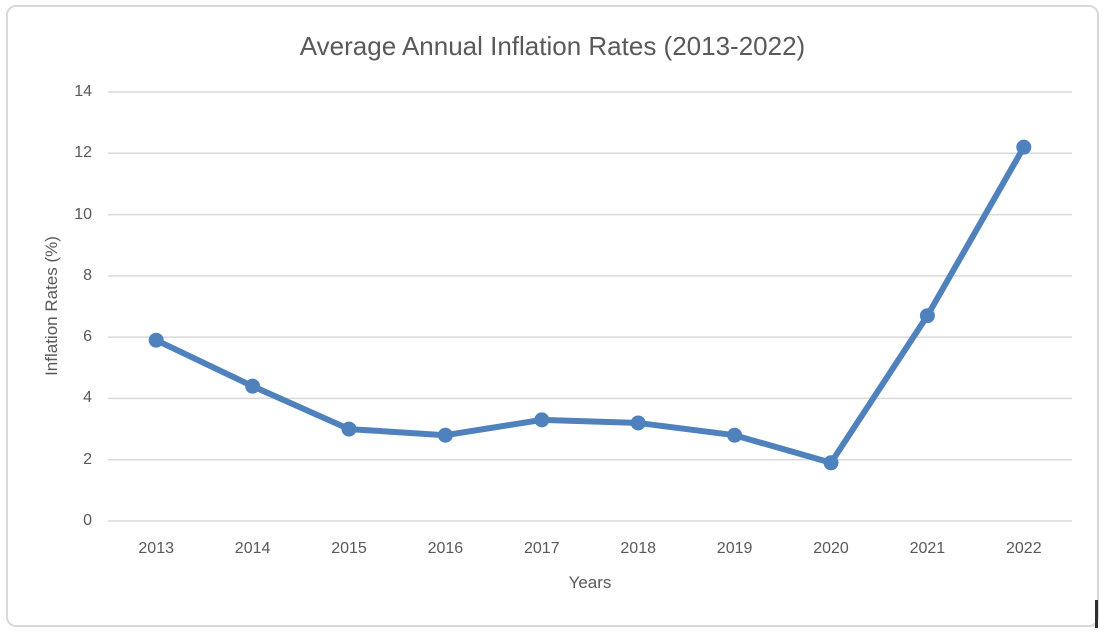 This screenshot has width=1105, height=634. What do you see at coordinates (156, 548) in the screenshot?
I see `x-tick-label: 2013` at bounding box center [156, 548].